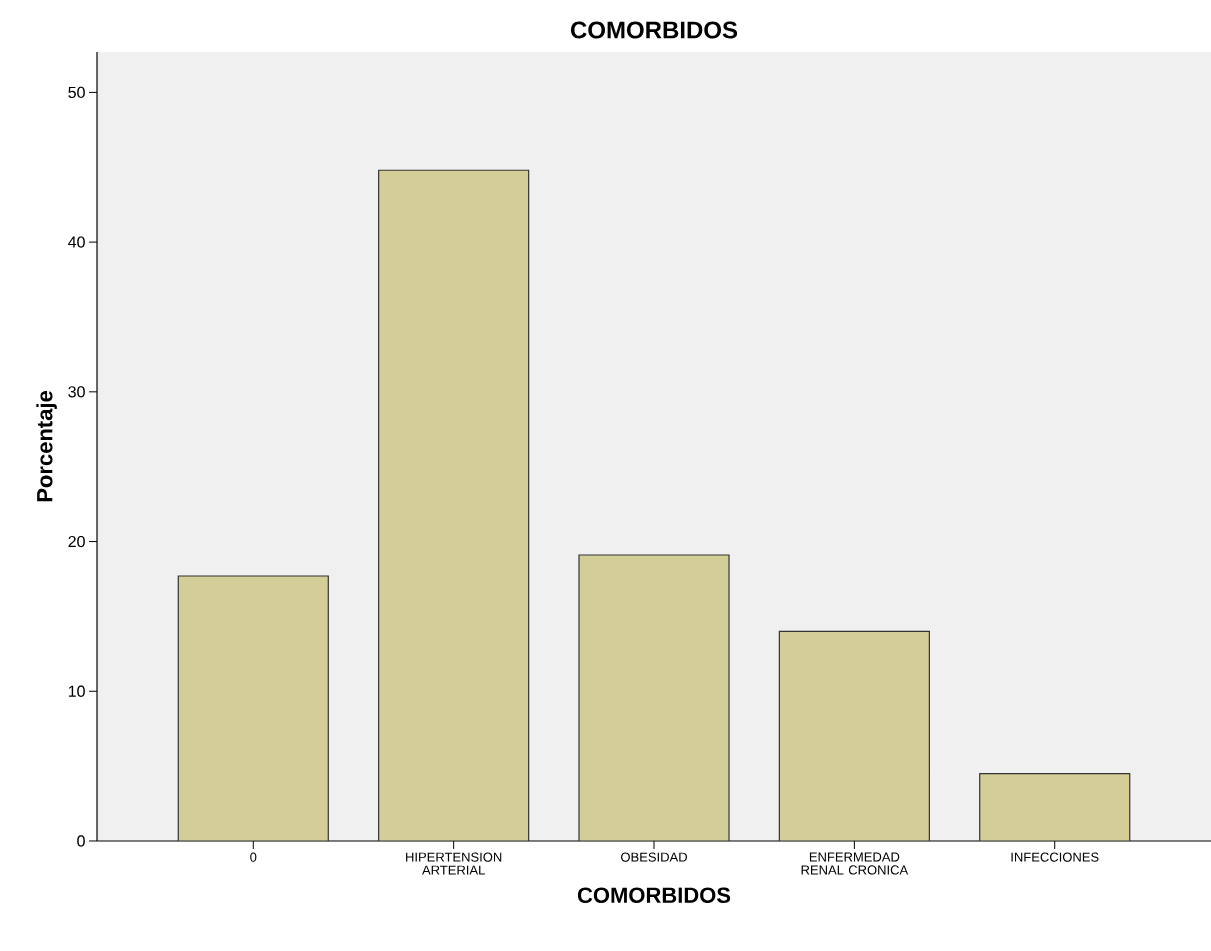 Image resolution: width=1211 pixels, height=951 pixels. What do you see at coordinates (46, 446) in the screenshot?
I see `y-axis-title: Porcentaje` at bounding box center [46, 446].